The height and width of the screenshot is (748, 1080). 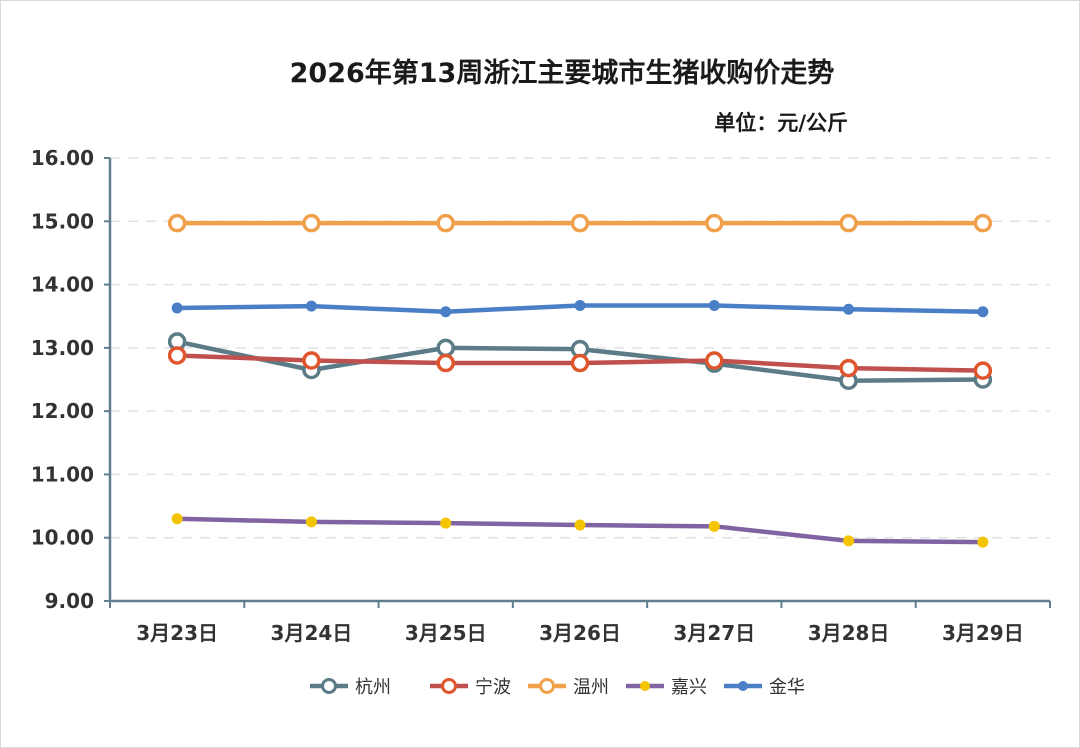 What do you see at coordinates (781, 123) in the screenshot?
I see `chart-unit-label: 单位：元/公斤` at bounding box center [781, 123].